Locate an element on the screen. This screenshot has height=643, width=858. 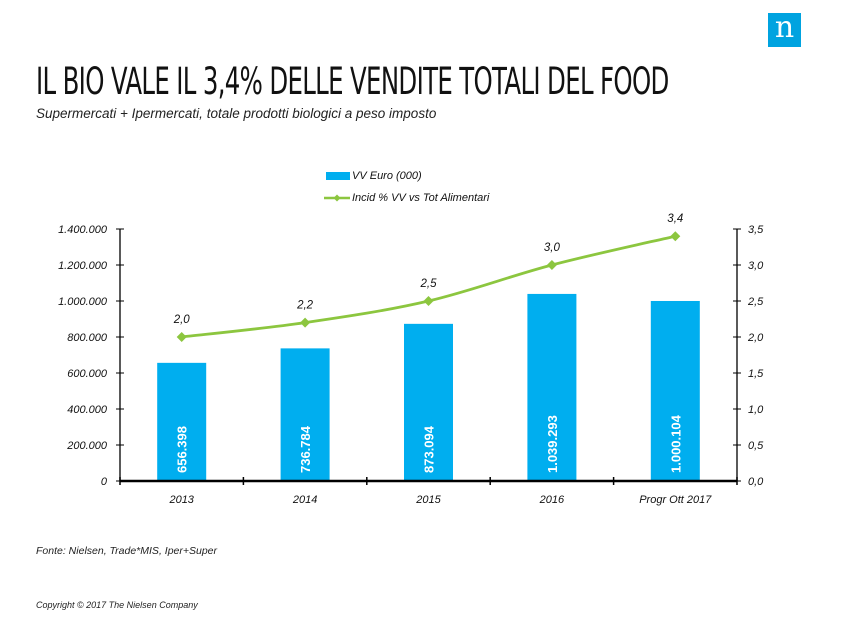
bar-data-label: 736.784 is located at coordinates (305, 449).